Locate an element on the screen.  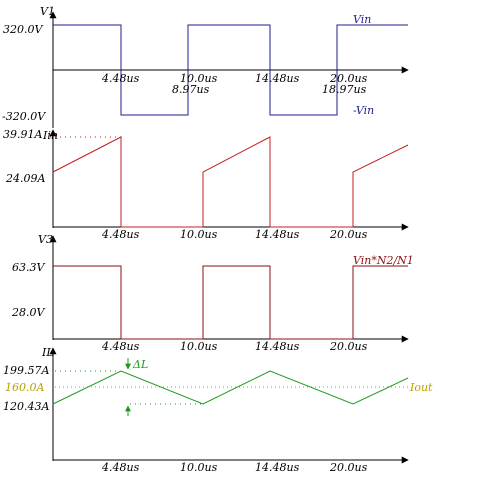
il-delta-label: ΔL is located at coordinates (140, 364).